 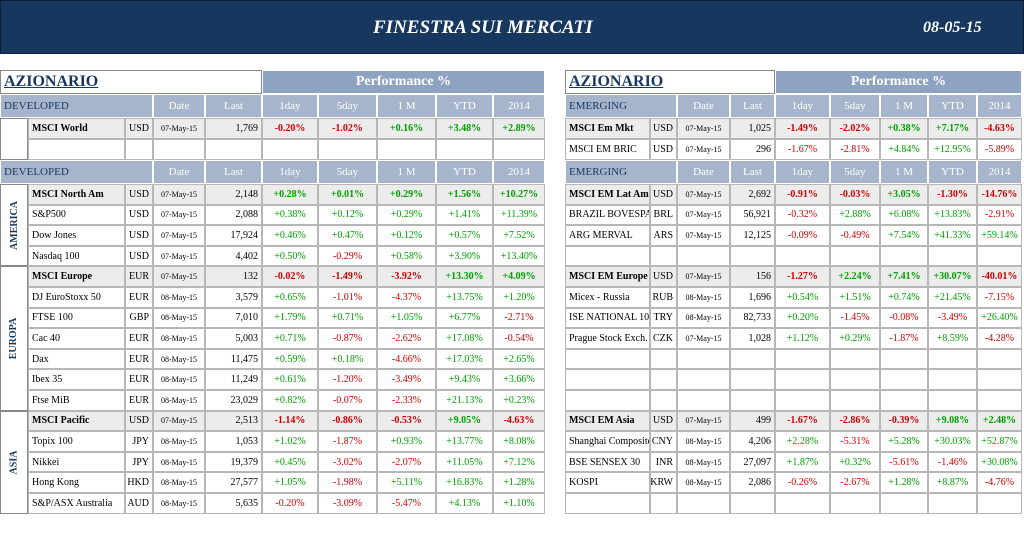 I want to click on name: MSCI North Am, so click(x=76, y=194).